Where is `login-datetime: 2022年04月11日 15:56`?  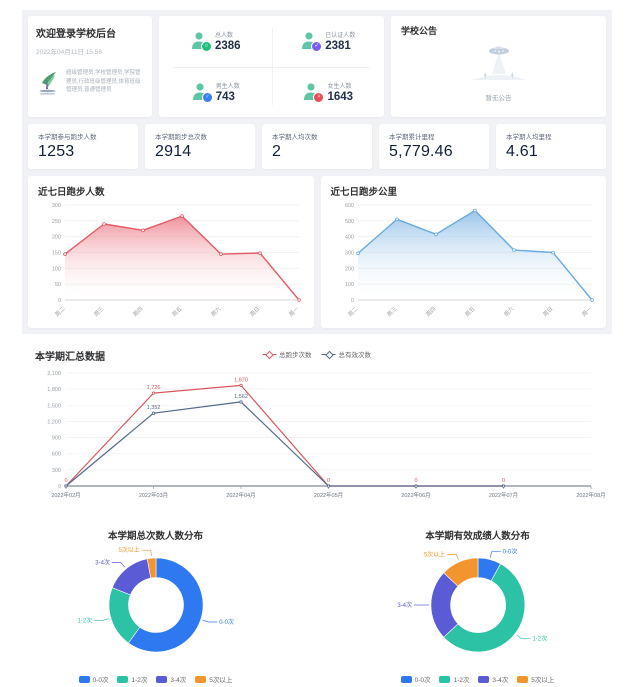
login-datetime: 2022年04月11日 15:56 is located at coordinates (69, 52).